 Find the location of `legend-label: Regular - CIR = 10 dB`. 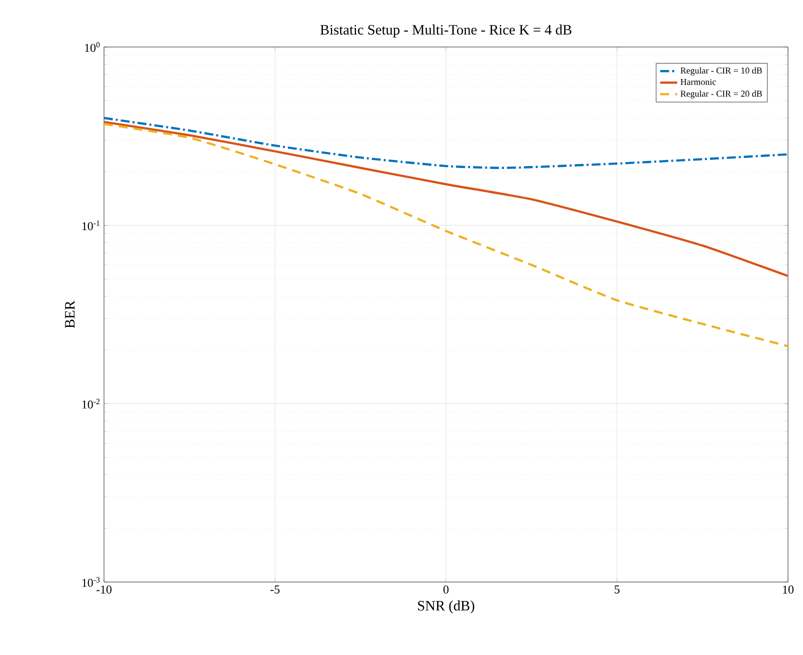

legend-label: Regular - CIR = 10 dB is located at coordinates (721, 71).